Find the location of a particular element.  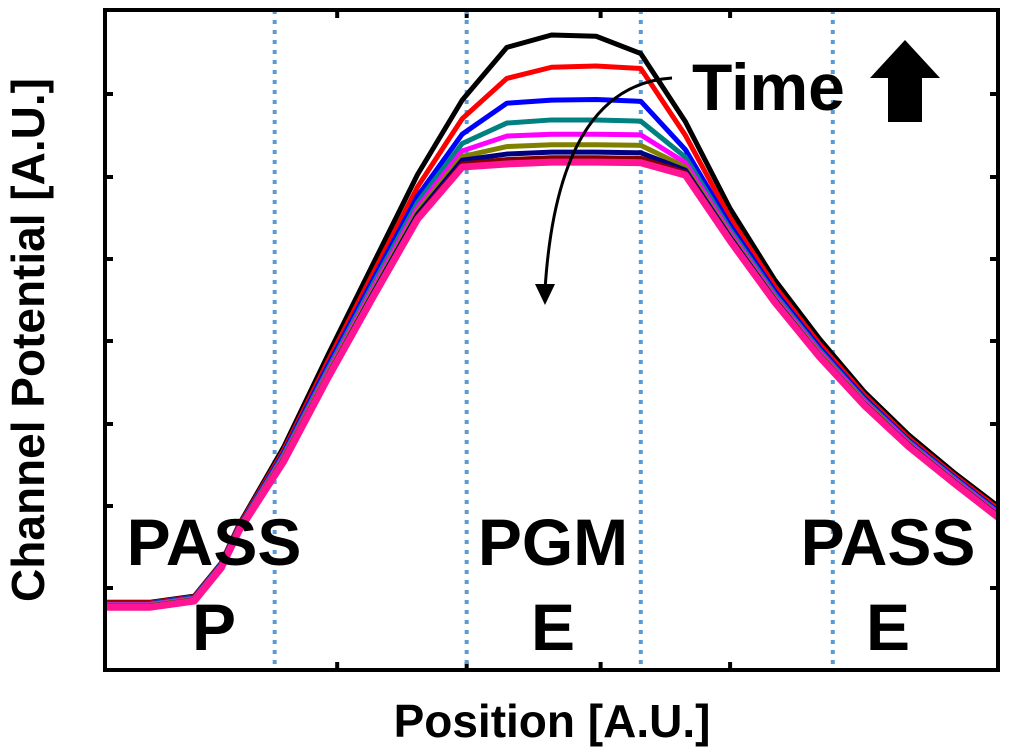

time-arrow-curve is located at coordinates (608, 183).